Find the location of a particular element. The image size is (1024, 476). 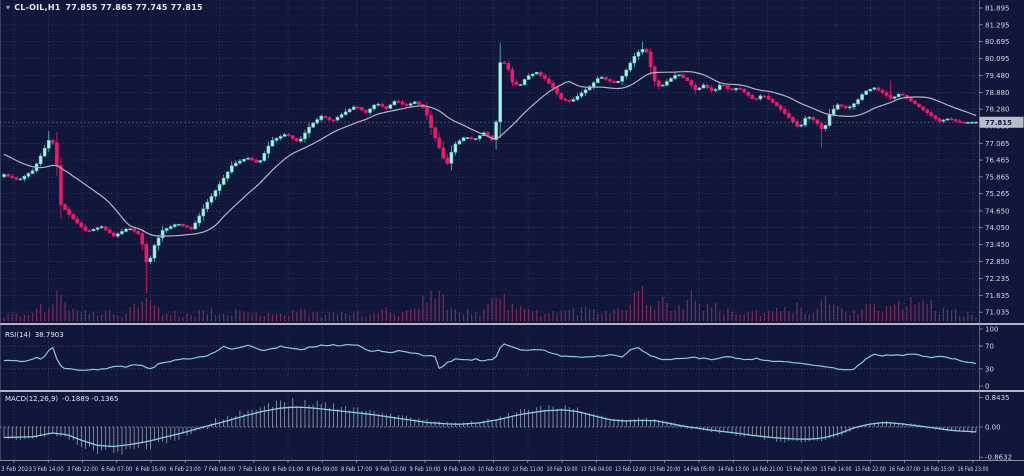

price-axis-label: 79.480 is located at coordinates (997, 76).